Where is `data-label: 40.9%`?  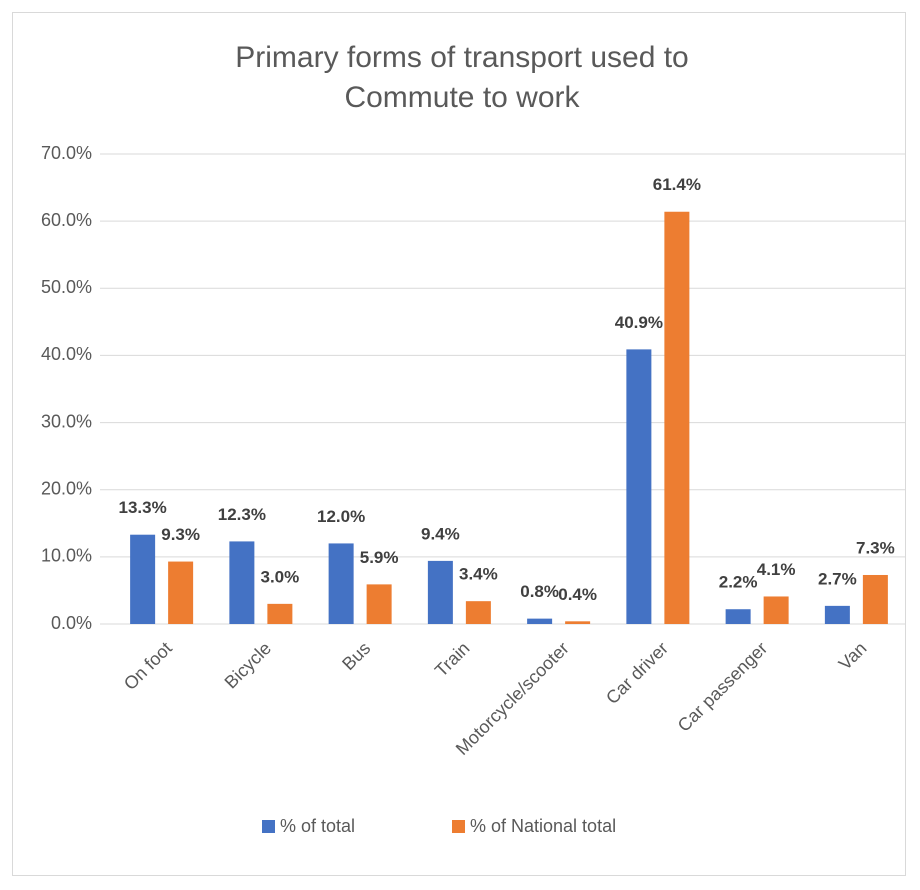 data-label: 40.9% is located at coordinates (639, 322).